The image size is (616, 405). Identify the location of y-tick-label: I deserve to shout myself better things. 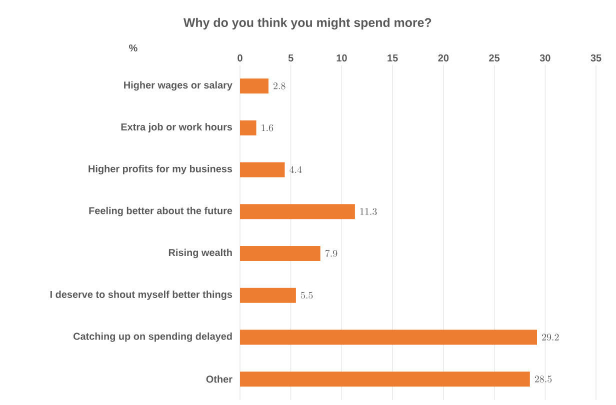
(141, 295).